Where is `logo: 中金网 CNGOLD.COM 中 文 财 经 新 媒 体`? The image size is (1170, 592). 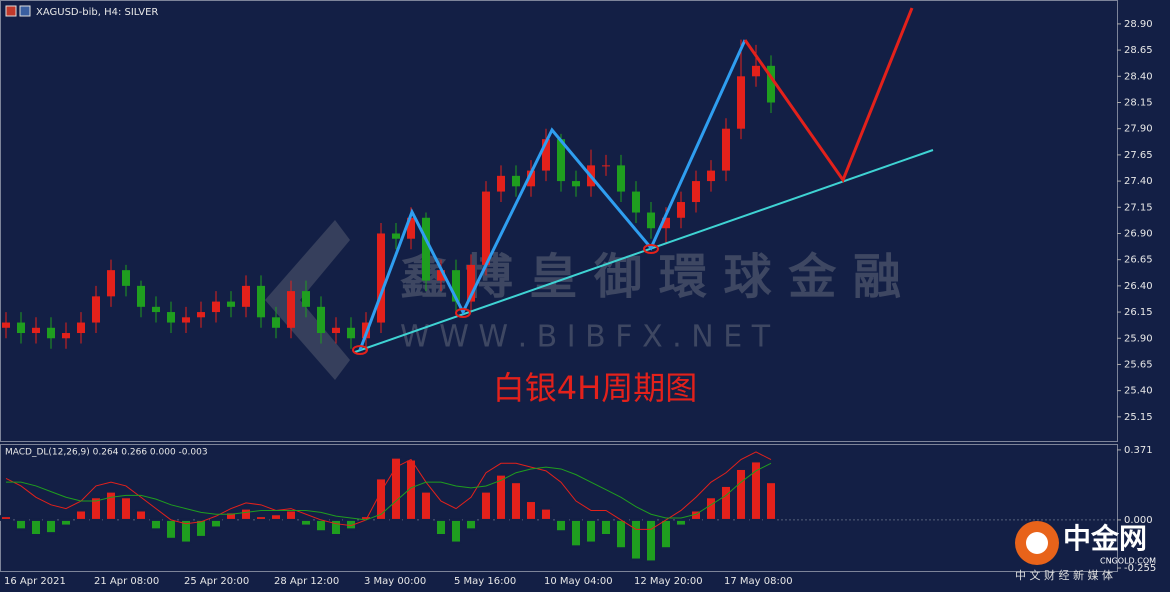
logo: 中金网 CNGOLD.COM 中 文 财 经 新 媒 体 is located at coordinates (1085, 551).